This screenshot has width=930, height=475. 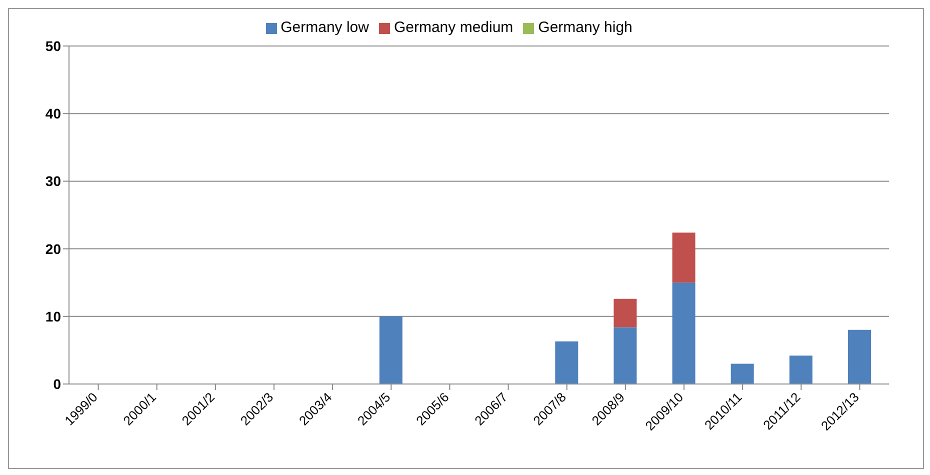 What do you see at coordinates (53, 114) in the screenshot?
I see `y-tick-label: 40` at bounding box center [53, 114].